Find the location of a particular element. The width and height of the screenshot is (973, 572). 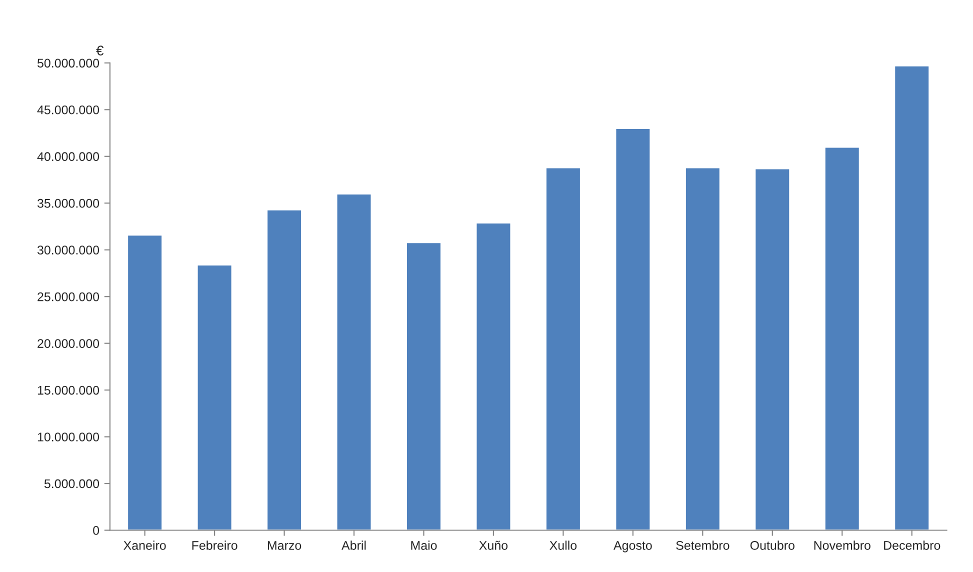

x-tick-label: Decembro is located at coordinates (912, 545).